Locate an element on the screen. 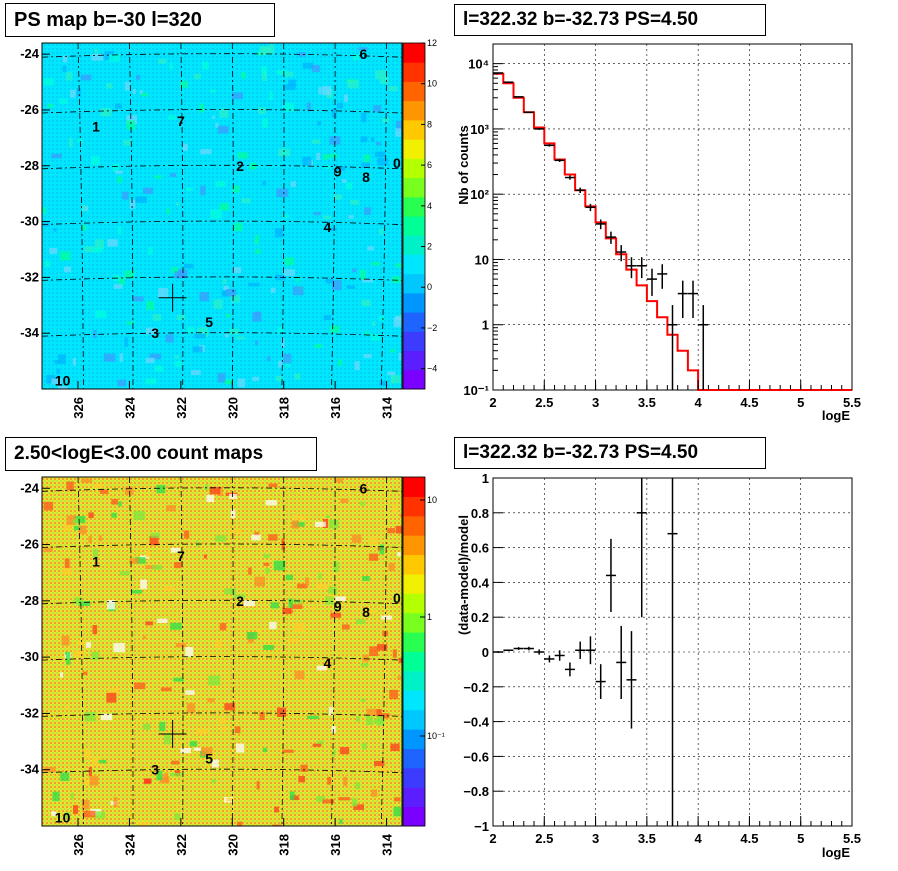 Image resolution: width=898 pixels, height=871 pixels. source-label: 9 is located at coordinates (338, 171).